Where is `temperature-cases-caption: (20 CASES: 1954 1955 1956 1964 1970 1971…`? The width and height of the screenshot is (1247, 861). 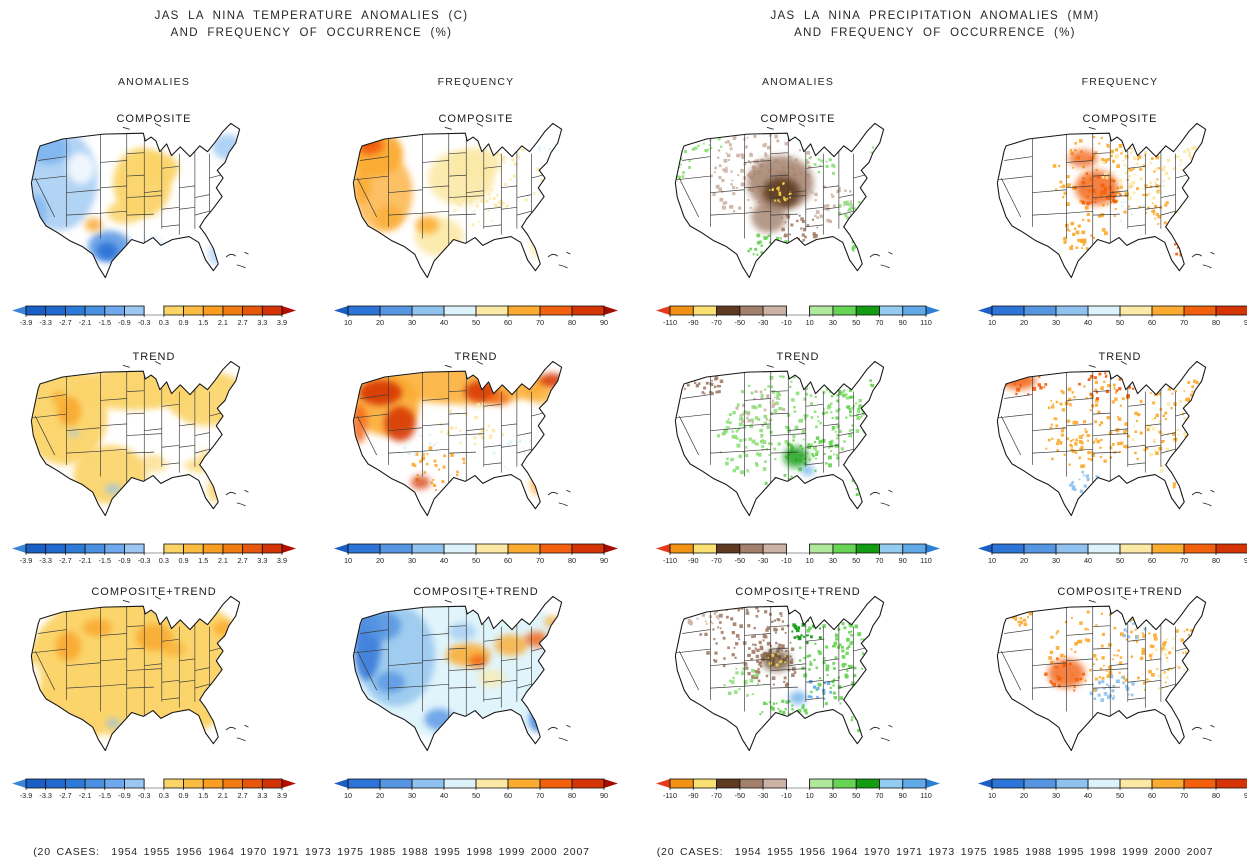
temperature-cases-caption: (20 CASES: 1954 1955 1956 1964 1970 1971… is located at coordinates (311, 835).